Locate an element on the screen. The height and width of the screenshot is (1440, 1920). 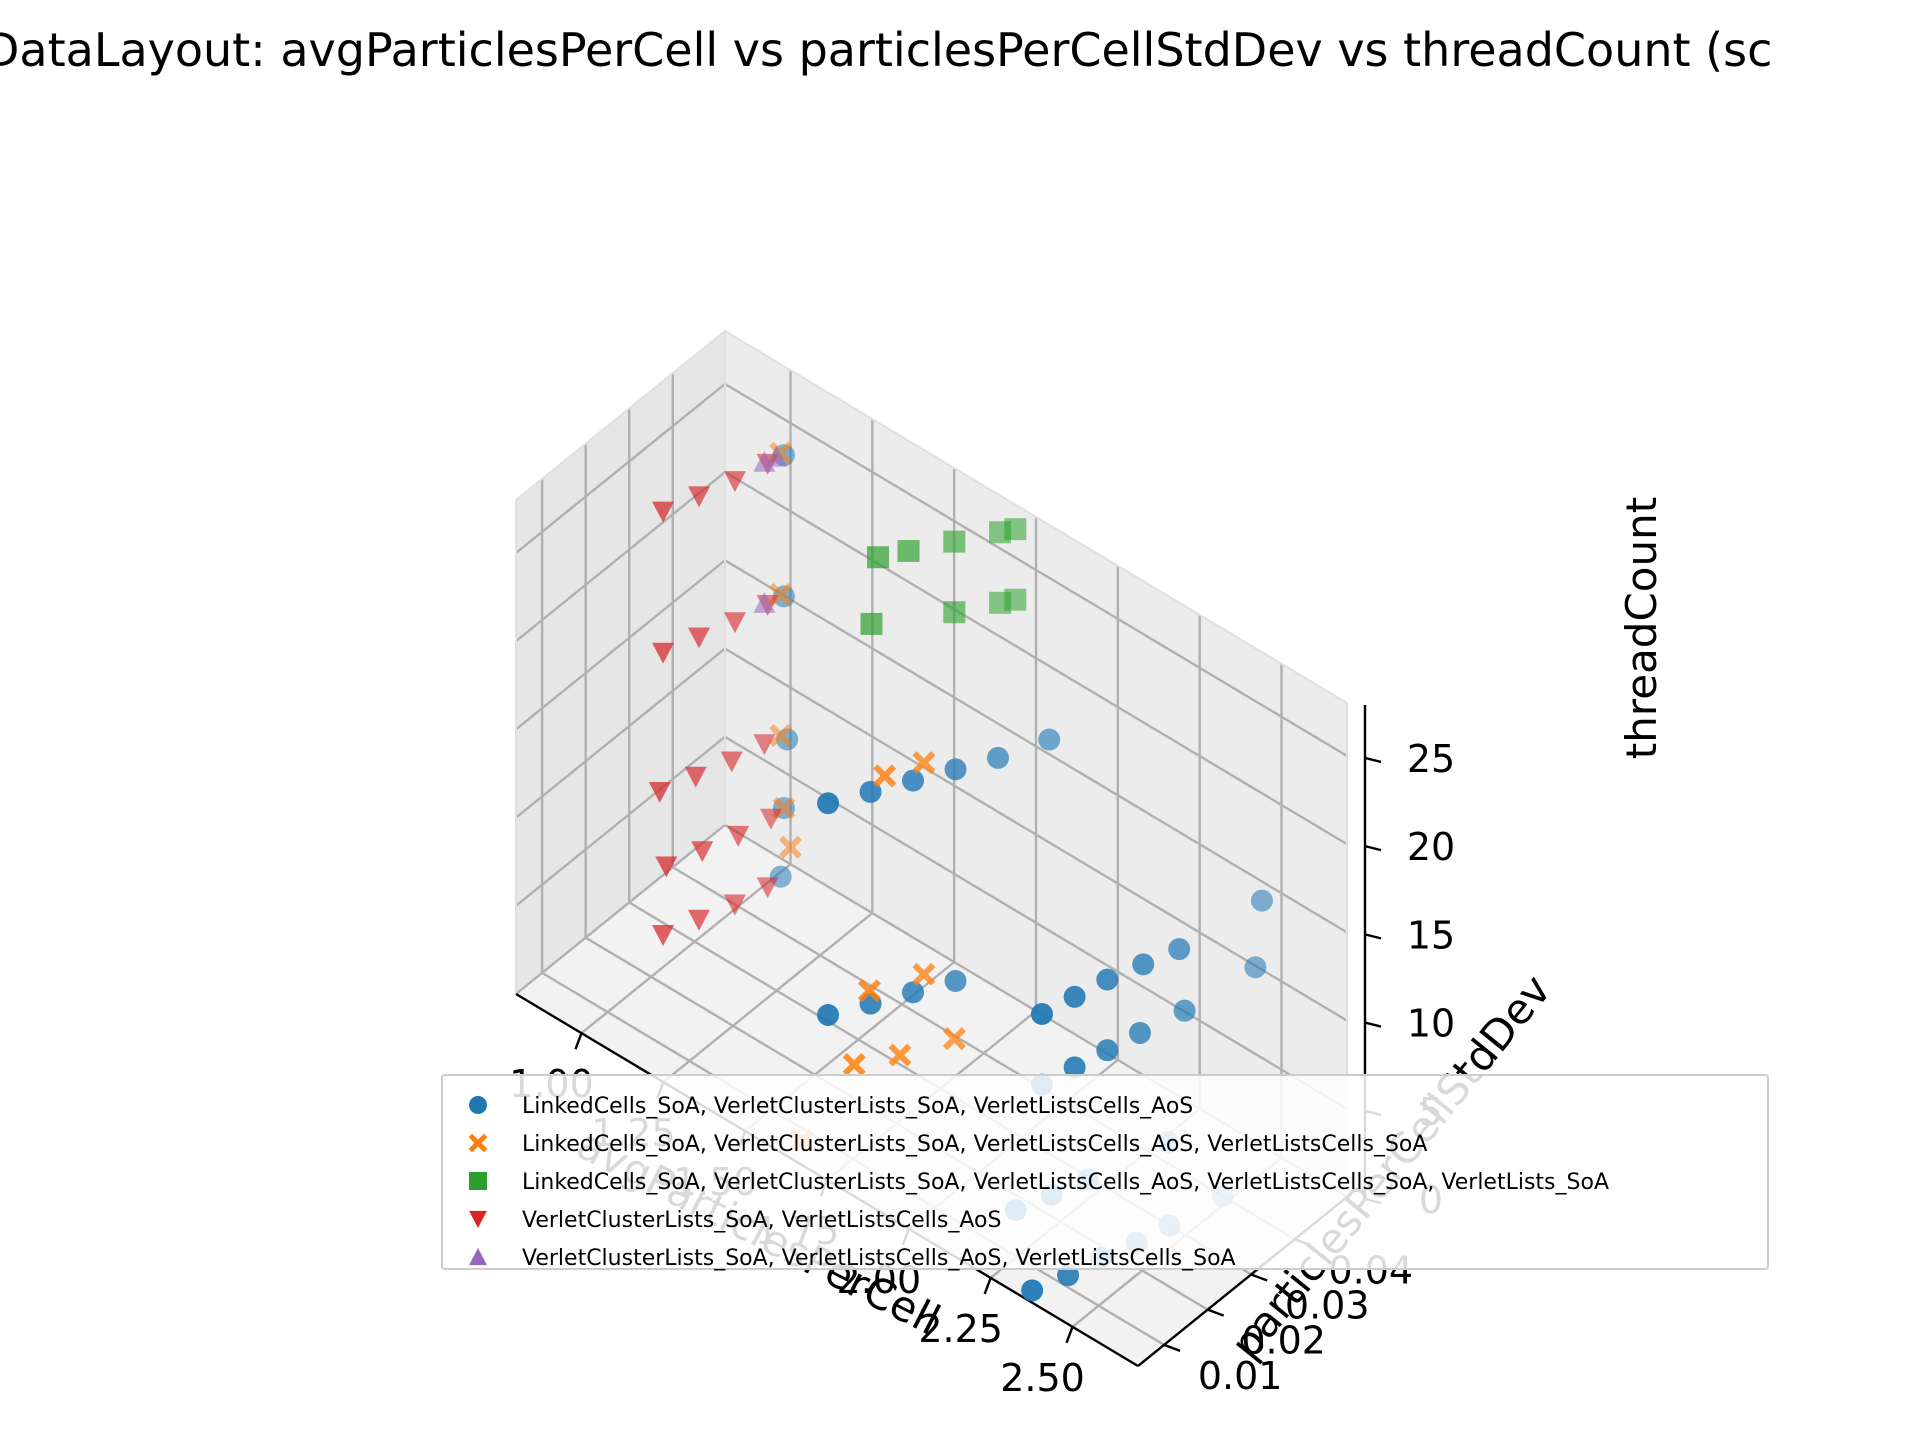
z-tick-label: 25 is located at coordinates (1431, 759).